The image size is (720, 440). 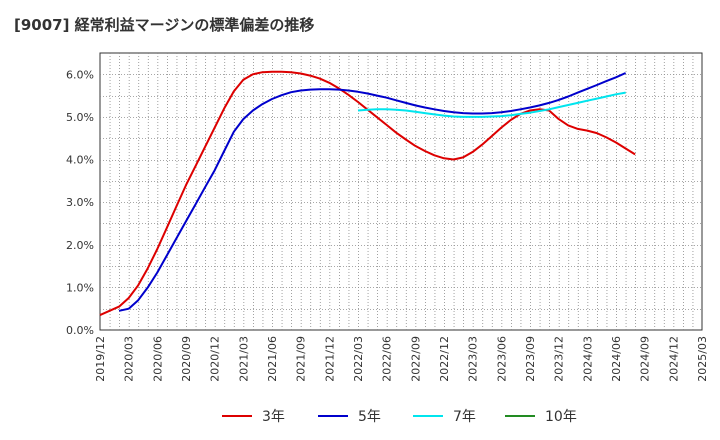 What do you see at coordinates (369, 417) in the screenshot?
I see `legend-label-5y: 5年` at bounding box center [369, 417].